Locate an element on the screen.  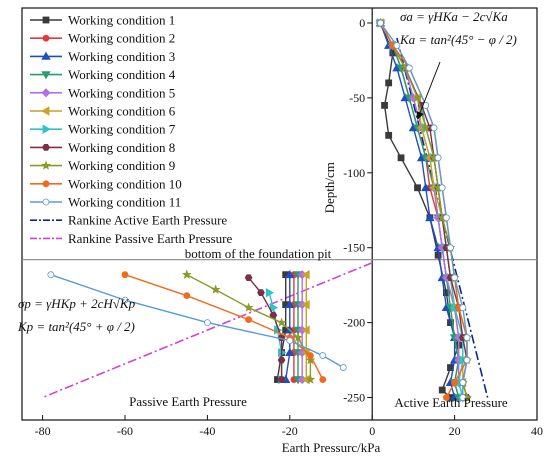
legend-item: Working condition 9 is located at coordinates (102, 165).